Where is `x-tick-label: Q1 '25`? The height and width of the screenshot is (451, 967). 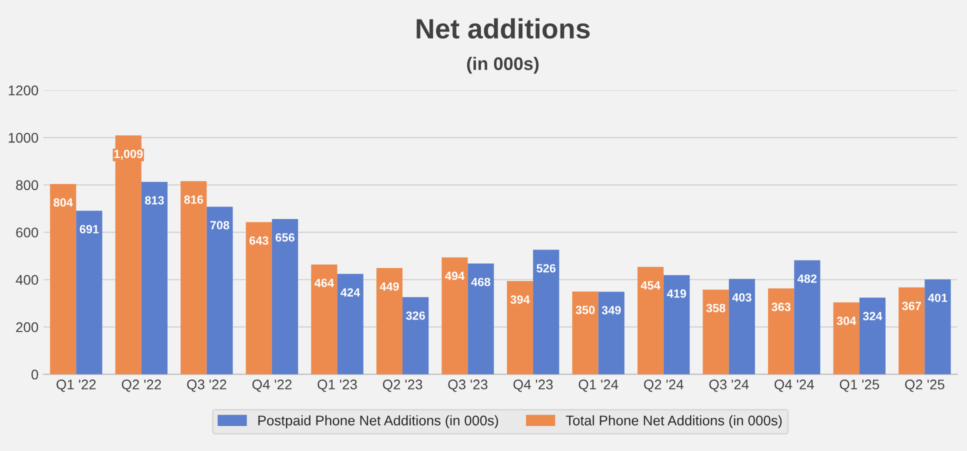 x-tick-label: Q1 '25 is located at coordinates (860, 386).